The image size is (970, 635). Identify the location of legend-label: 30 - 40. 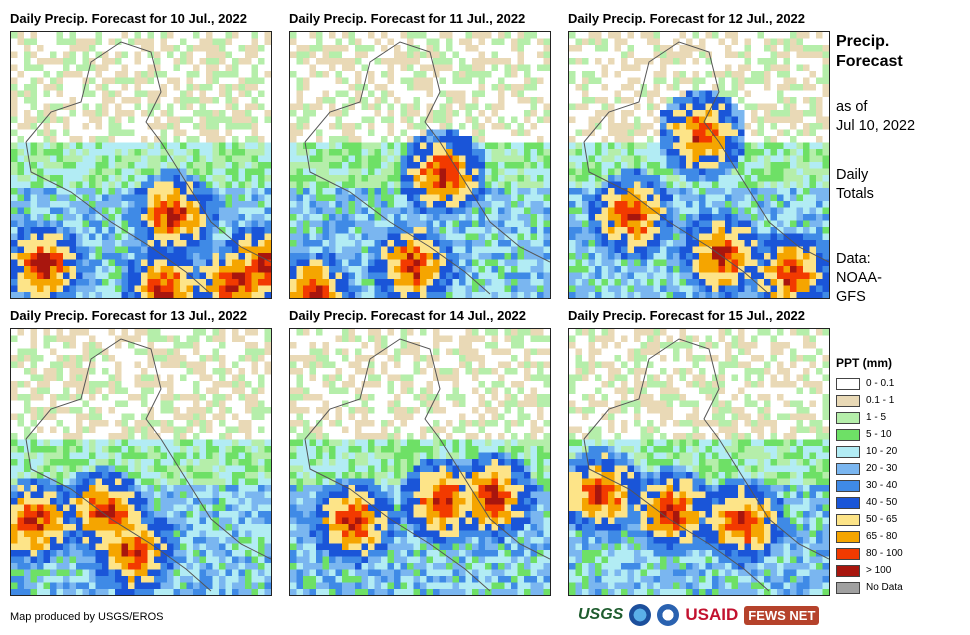
(882, 485).